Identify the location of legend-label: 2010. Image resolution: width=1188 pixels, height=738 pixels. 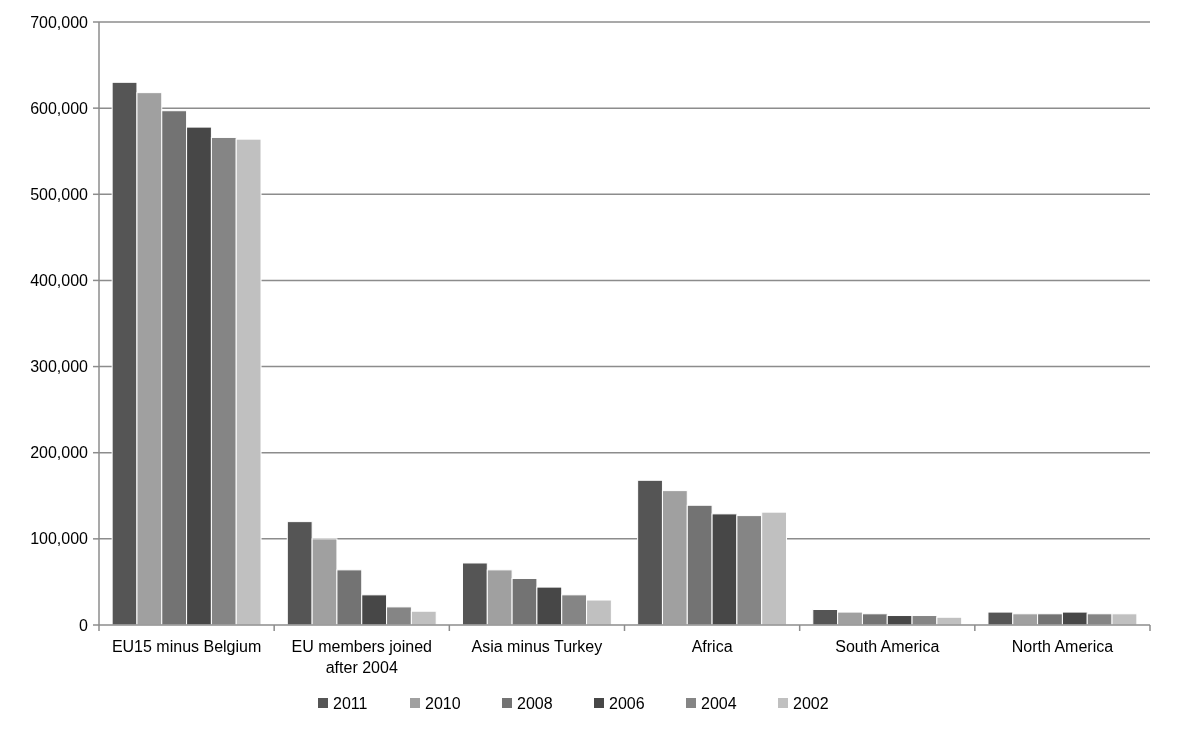
(443, 703).